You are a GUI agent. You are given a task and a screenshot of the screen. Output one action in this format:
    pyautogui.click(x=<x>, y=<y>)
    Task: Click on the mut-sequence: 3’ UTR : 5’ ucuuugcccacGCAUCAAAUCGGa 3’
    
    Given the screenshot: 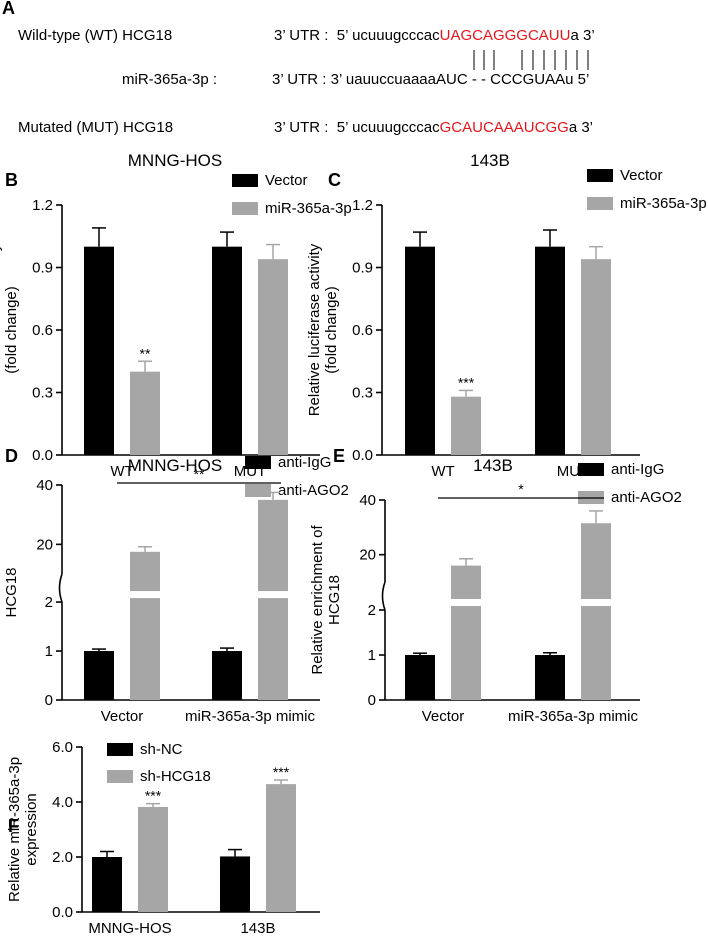 What is the action you would take?
    pyautogui.click(x=433, y=127)
    